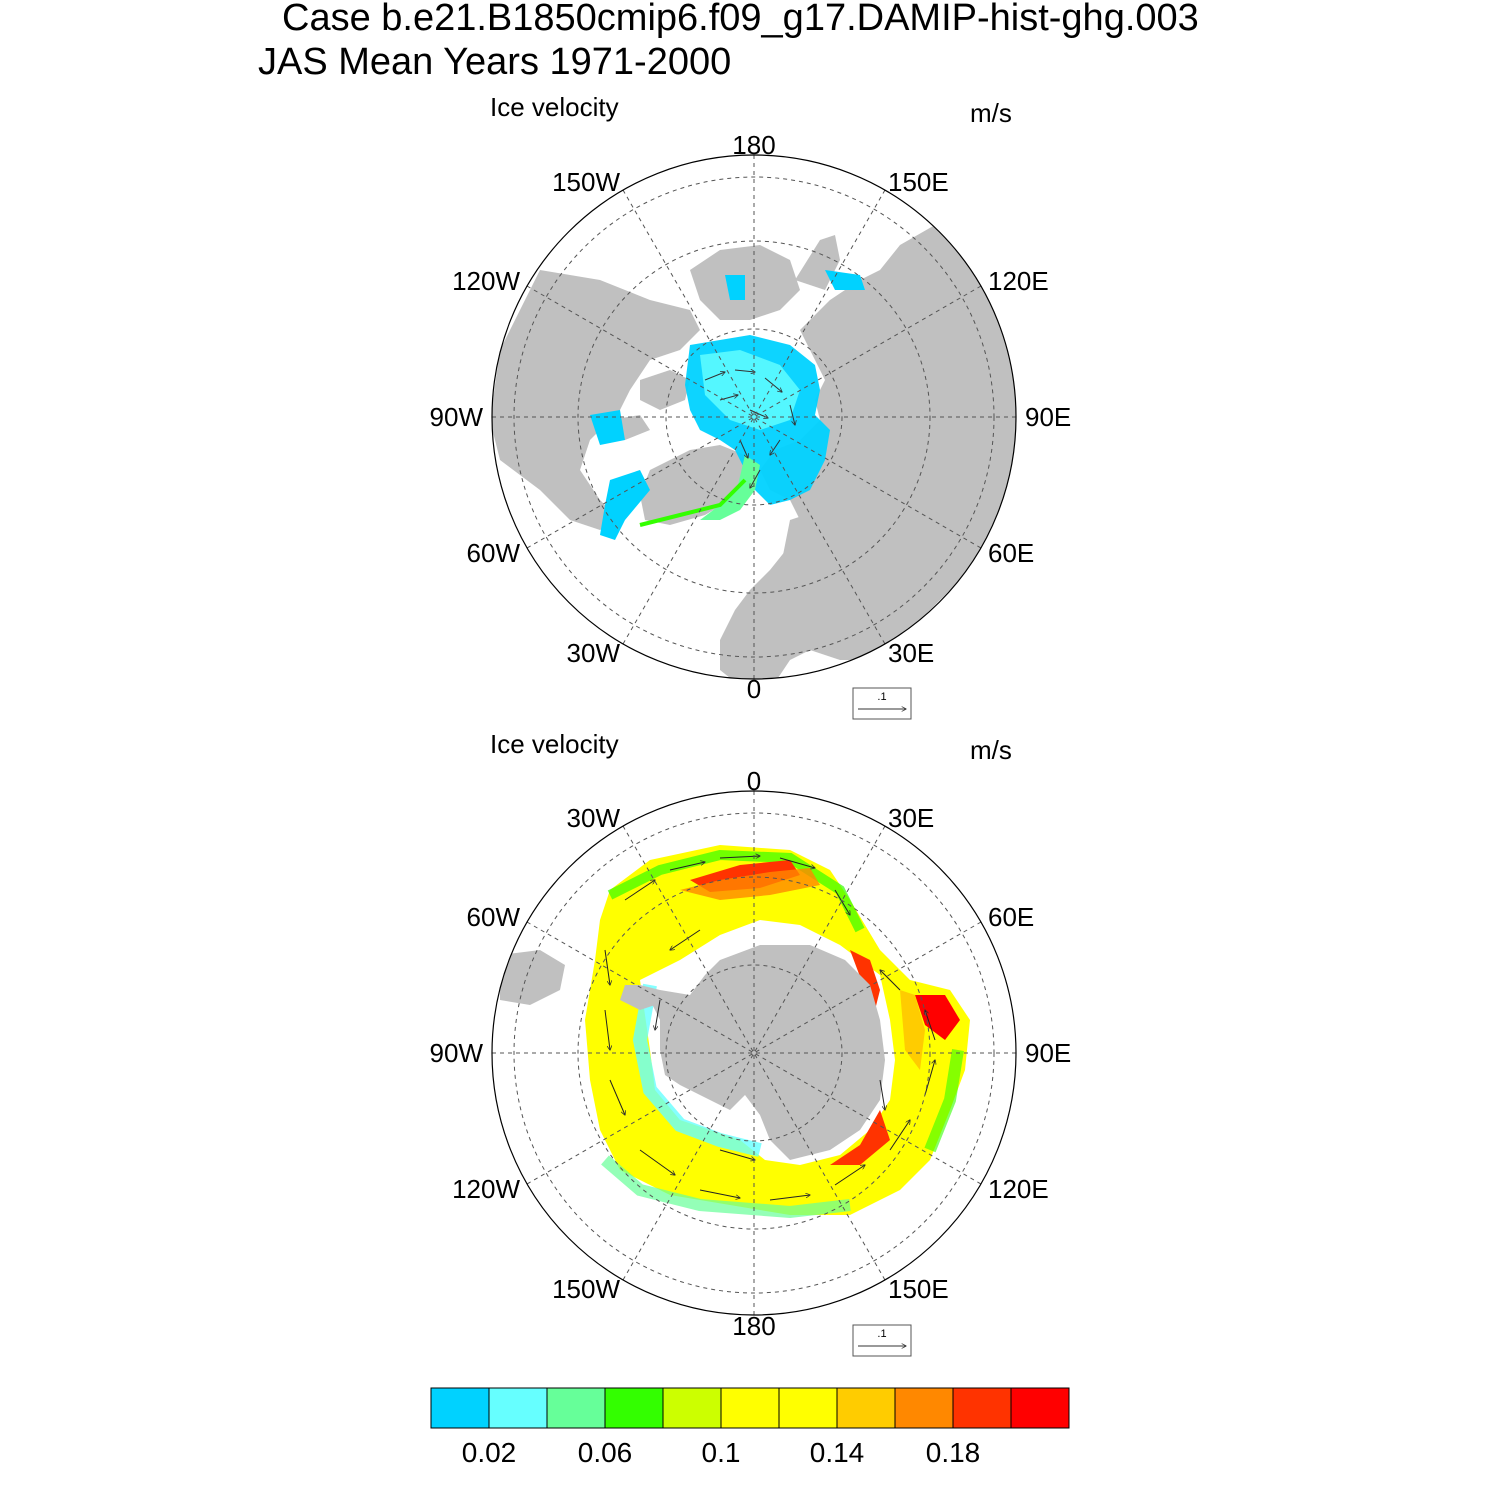 The height and width of the screenshot is (1500, 1500). Describe the element at coordinates (494, 917) in the screenshot. I see `south-lon-label: 60W` at that location.